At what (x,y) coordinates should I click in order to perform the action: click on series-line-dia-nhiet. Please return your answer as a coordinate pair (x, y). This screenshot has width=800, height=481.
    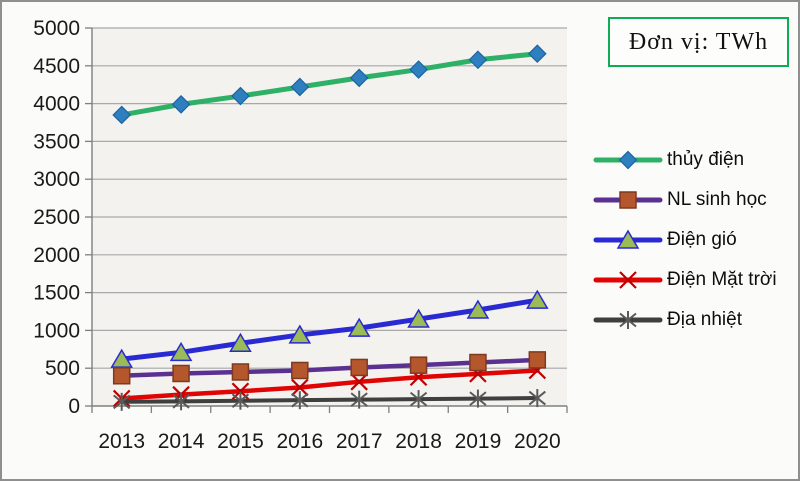
    Looking at the image, I should click on (329, 400).